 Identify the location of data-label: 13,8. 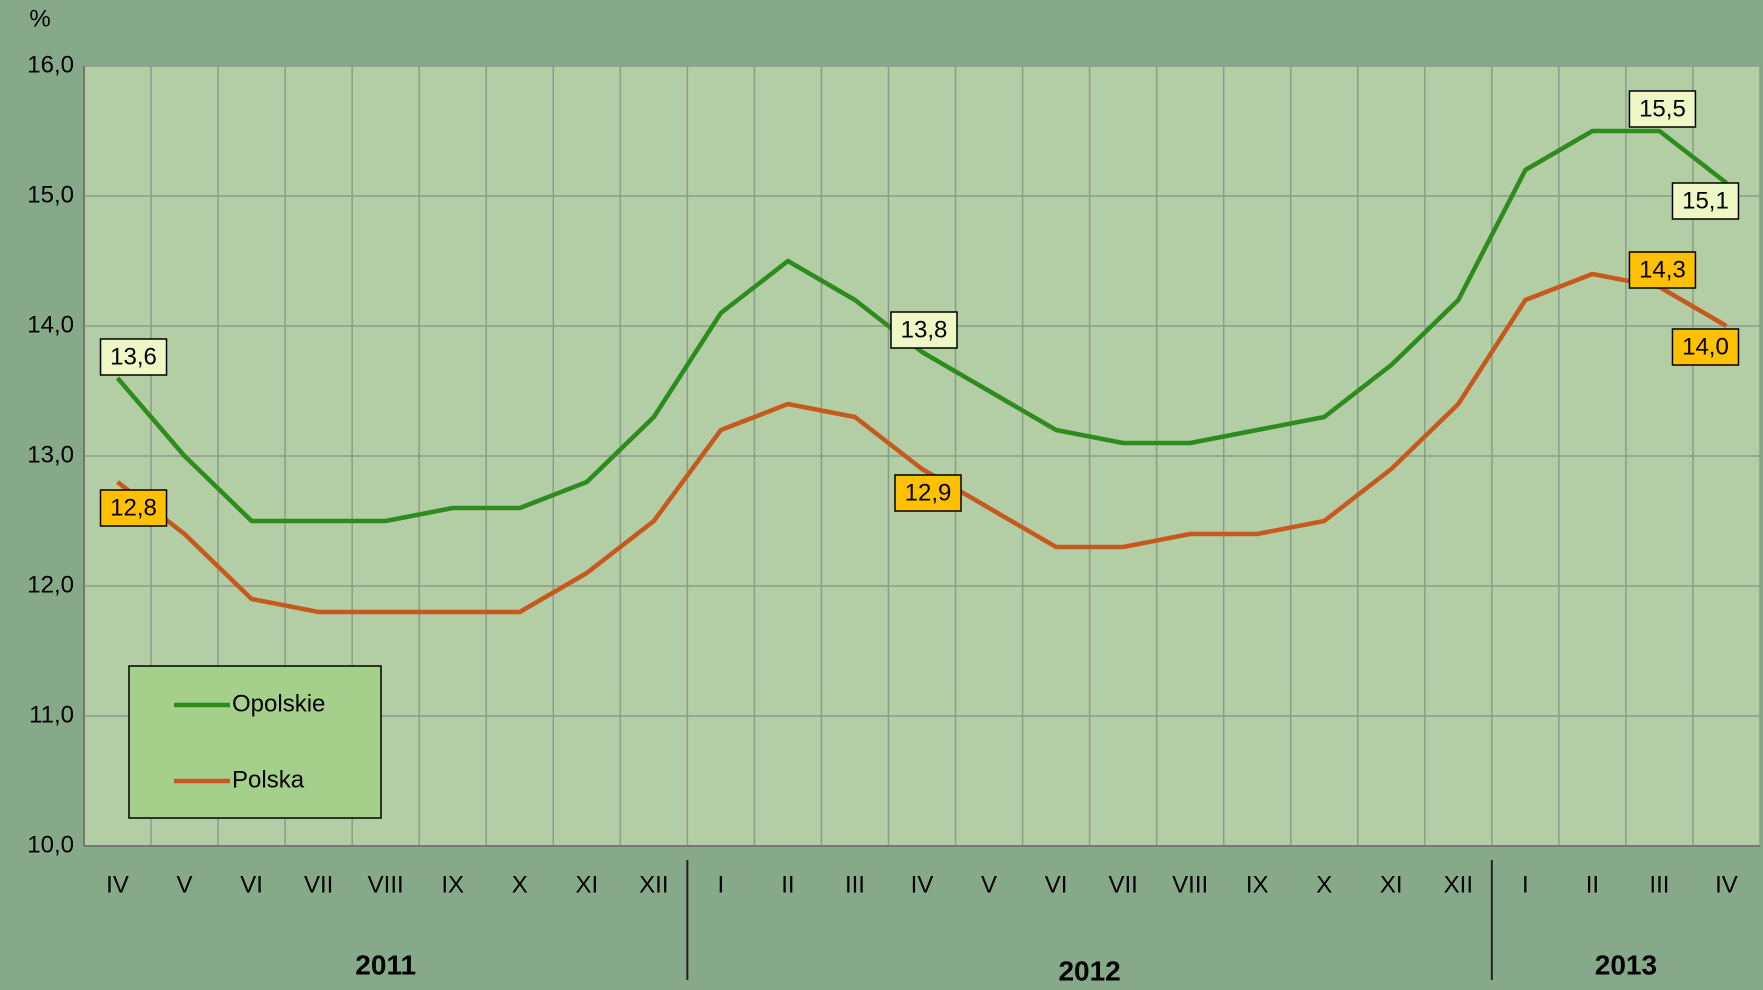
(924, 329).